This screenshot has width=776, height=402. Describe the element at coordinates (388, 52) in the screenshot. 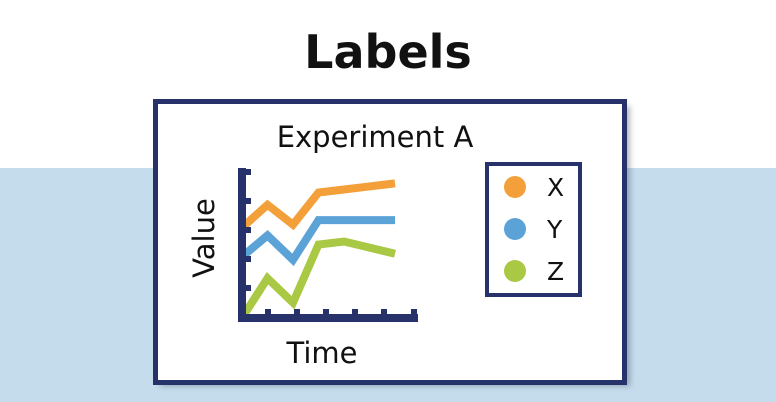

I see `page-title: Labels` at that location.